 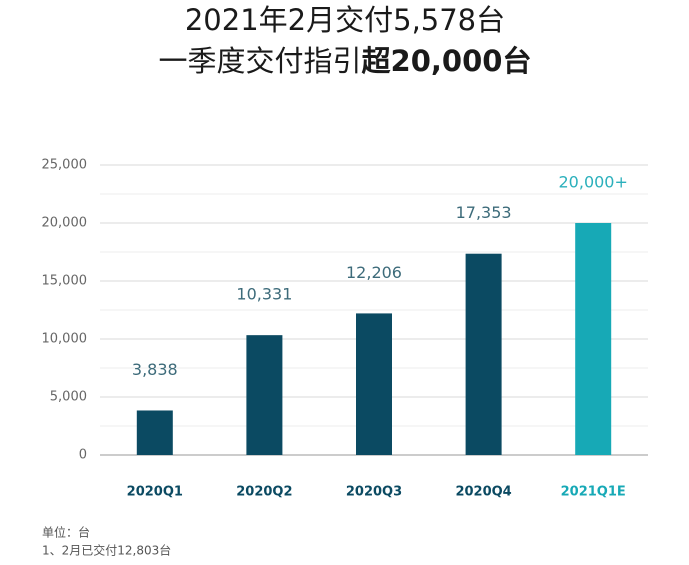 I want to click on chart-subtitle: 一季度交付指引超20,000台, so click(x=345, y=61).